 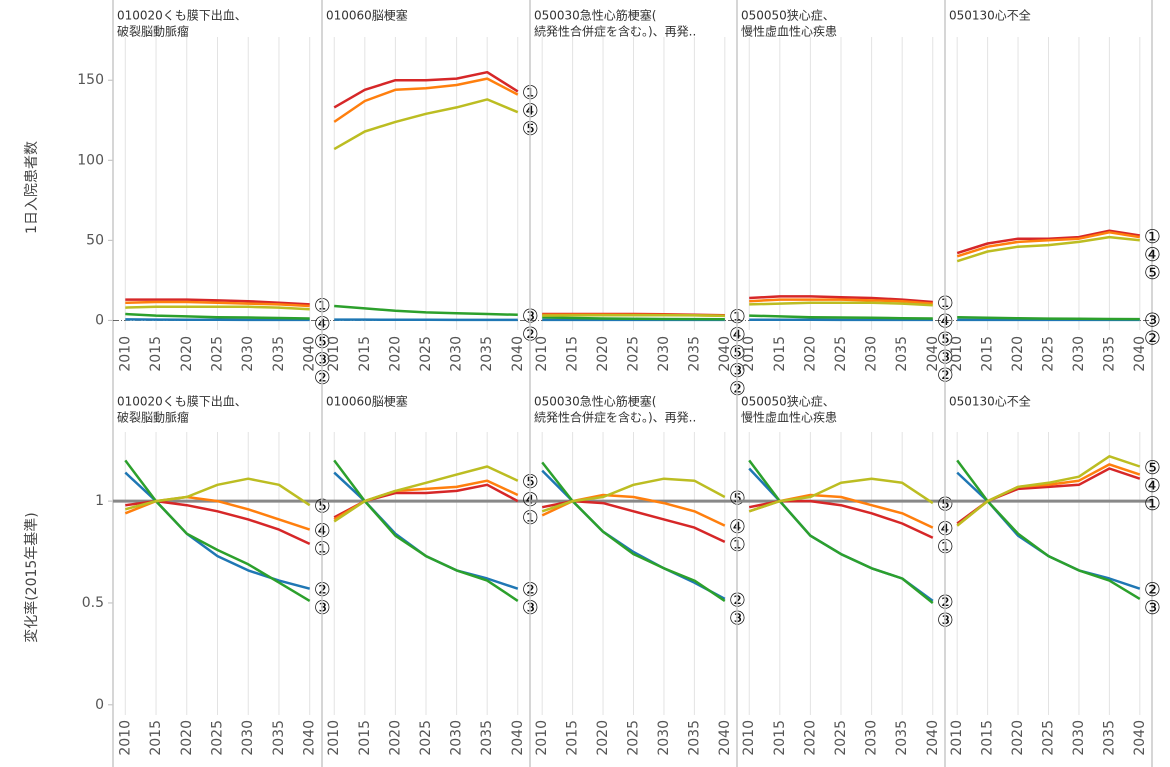 I want to click on y-tick-label: 50, so click(x=95, y=240).